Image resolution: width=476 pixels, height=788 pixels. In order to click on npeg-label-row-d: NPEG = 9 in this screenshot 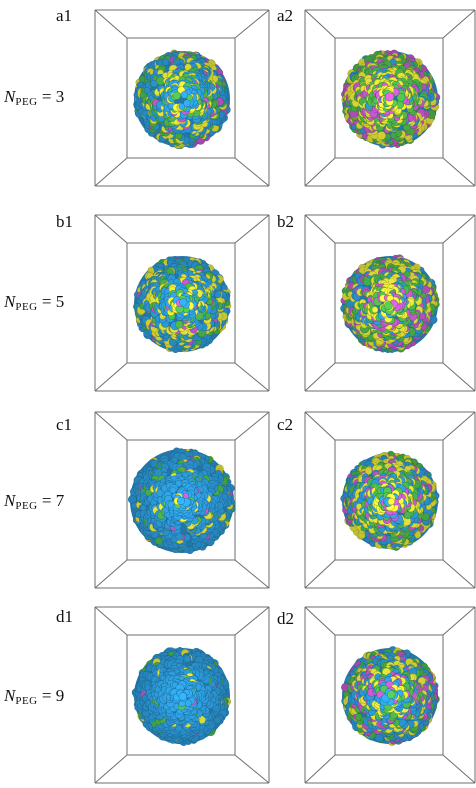, I will do `click(34, 697)`.